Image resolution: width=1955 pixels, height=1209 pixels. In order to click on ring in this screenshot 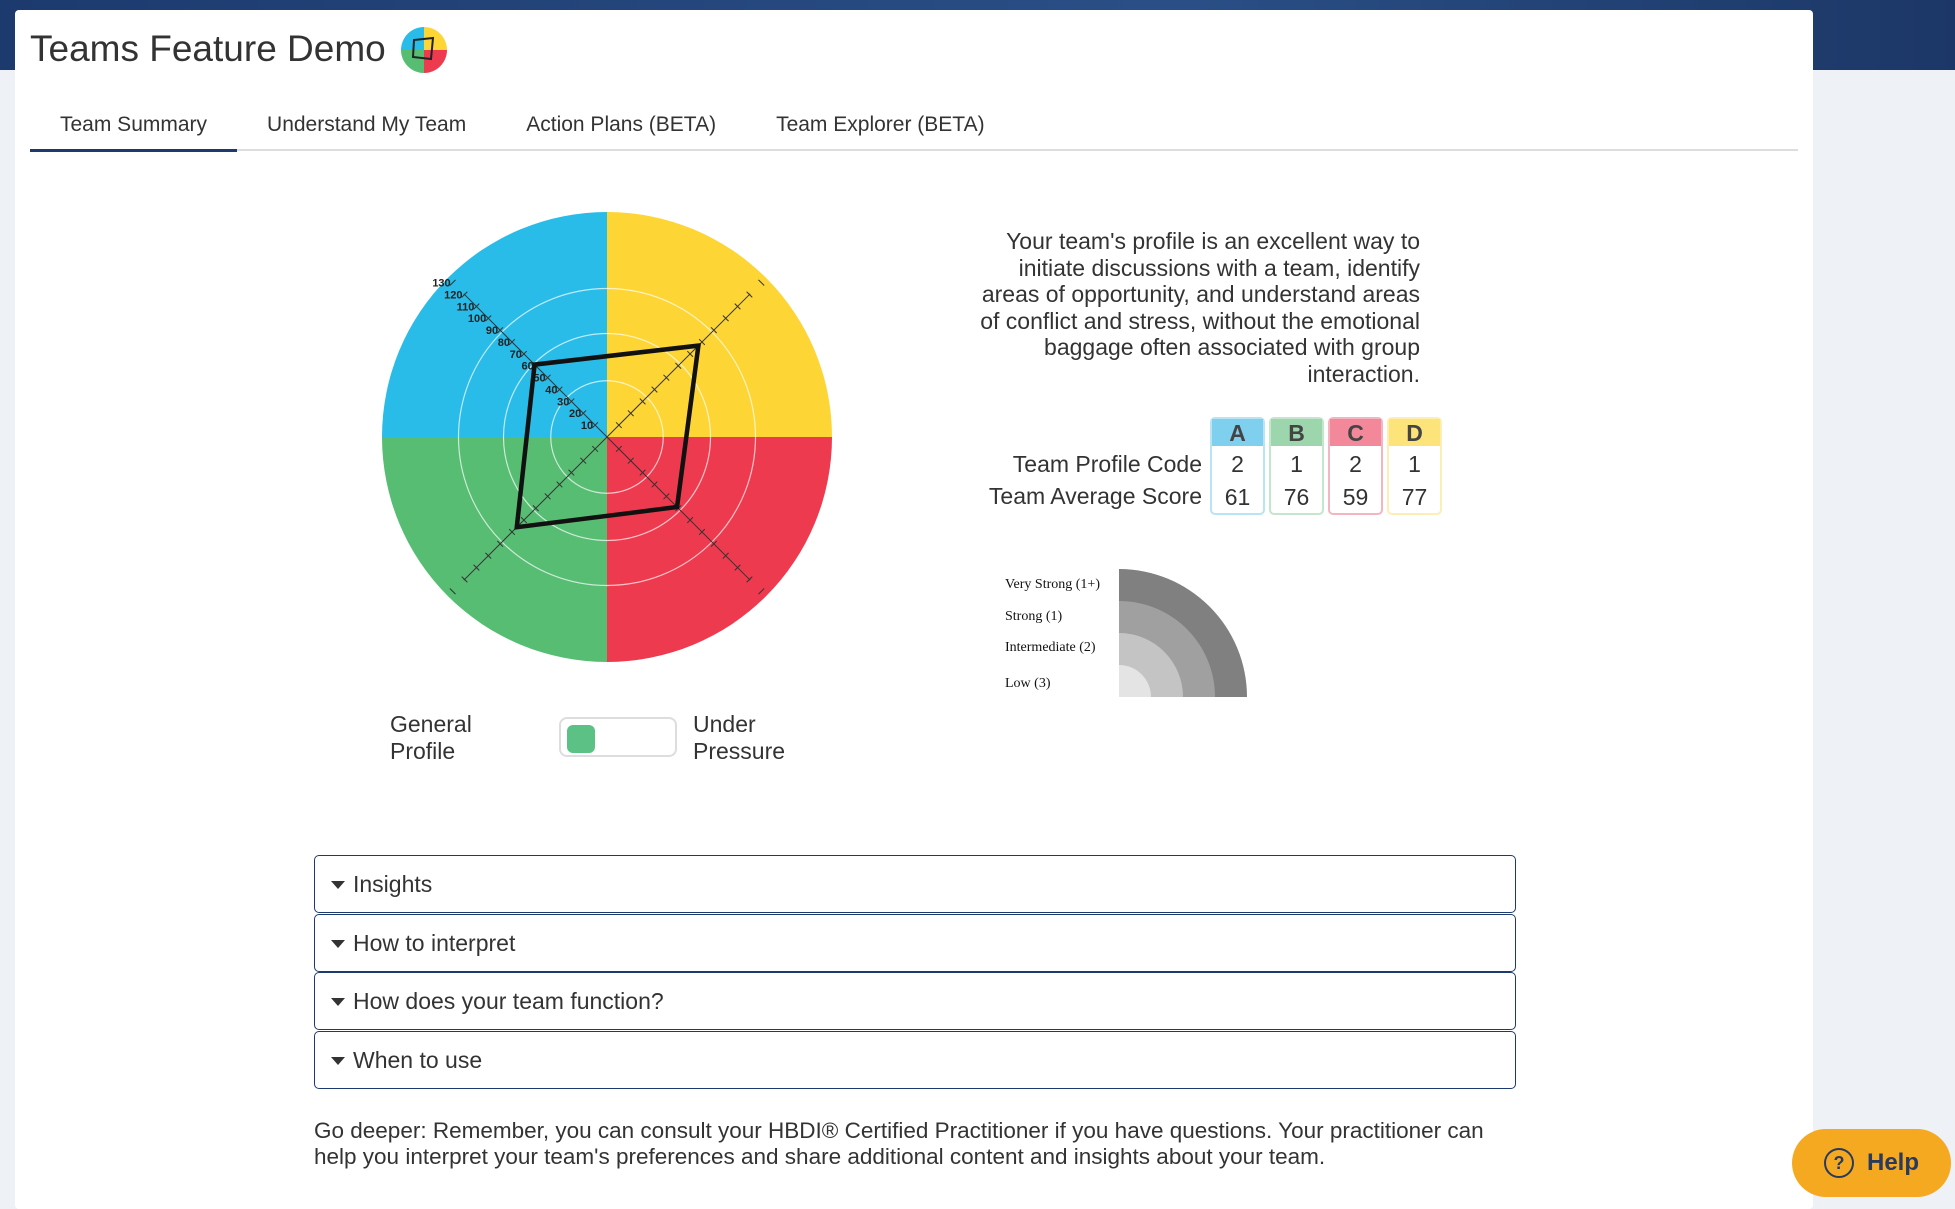, I will do `click(607, 437)`.